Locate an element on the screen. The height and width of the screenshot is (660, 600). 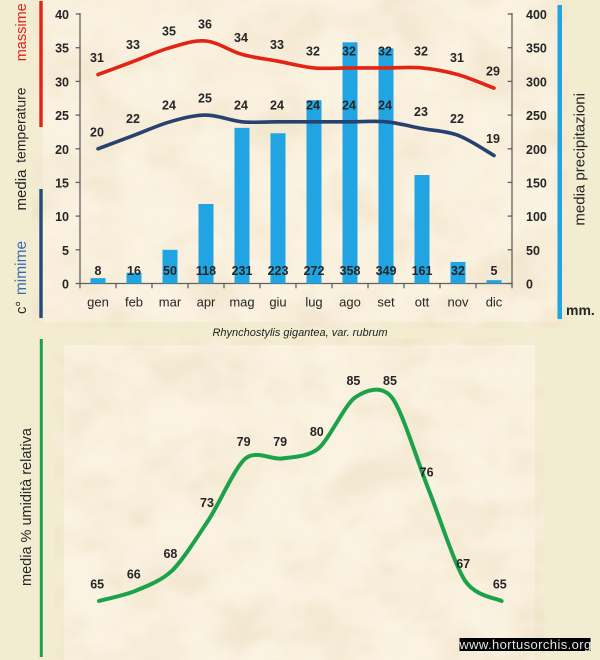
svg-text: 358 is located at coordinates (350, 271).